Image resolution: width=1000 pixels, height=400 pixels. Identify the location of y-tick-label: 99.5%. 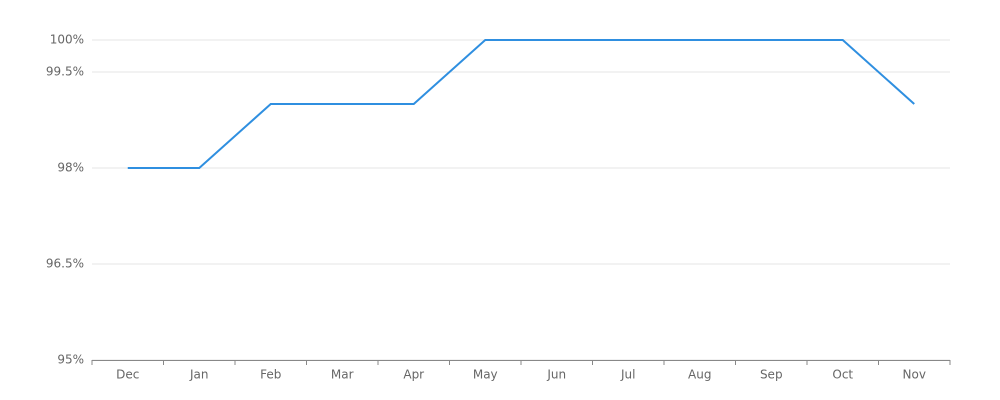
(65, 72).